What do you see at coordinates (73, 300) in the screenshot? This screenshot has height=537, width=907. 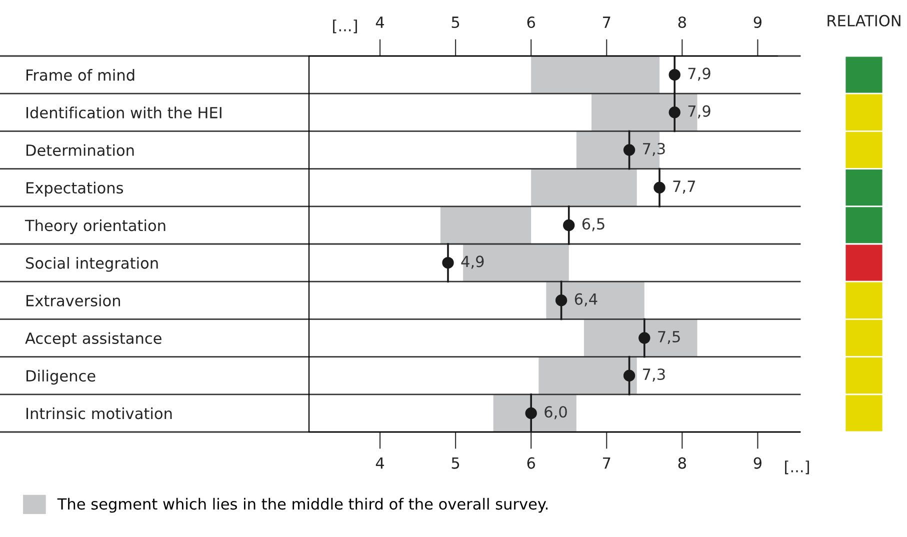 I see `y-tick-label: Extraversion` at bounding box center [73, 300].